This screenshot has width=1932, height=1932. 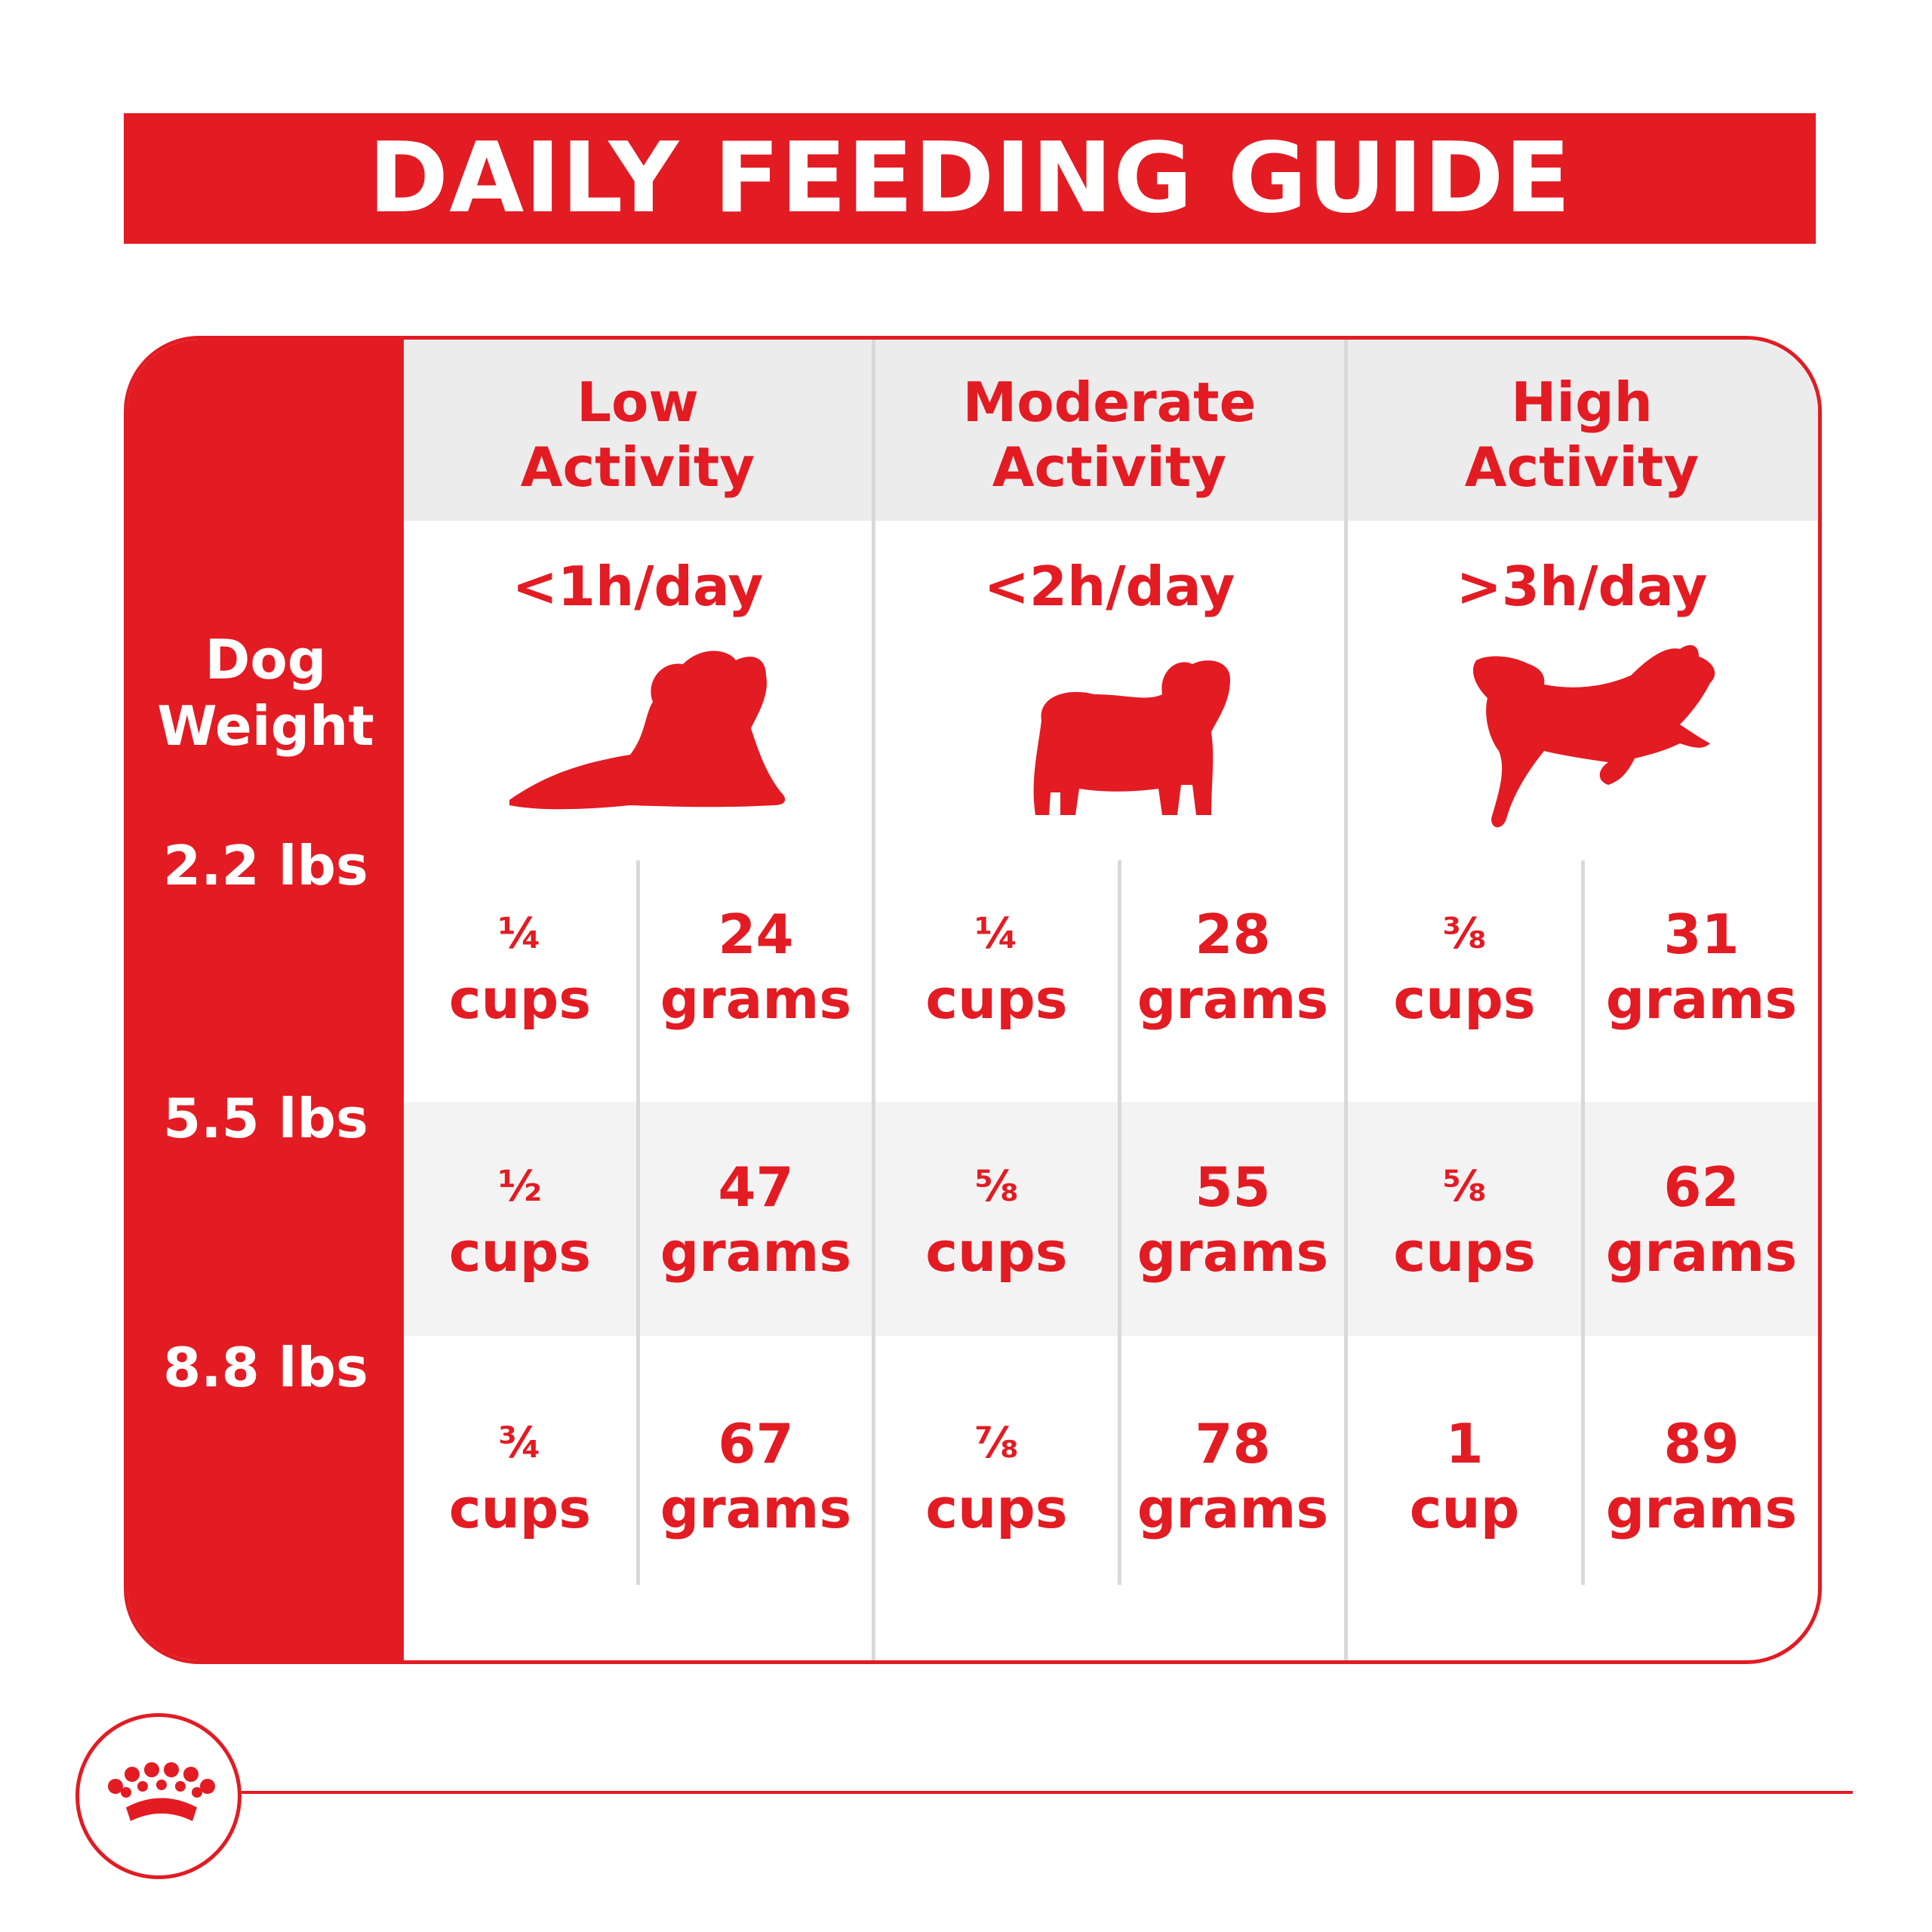 What do you see at coordinates (1701, 1187) in the screenshot?
I see `grams-amount: 62` at bounding box center [1701, 1187].